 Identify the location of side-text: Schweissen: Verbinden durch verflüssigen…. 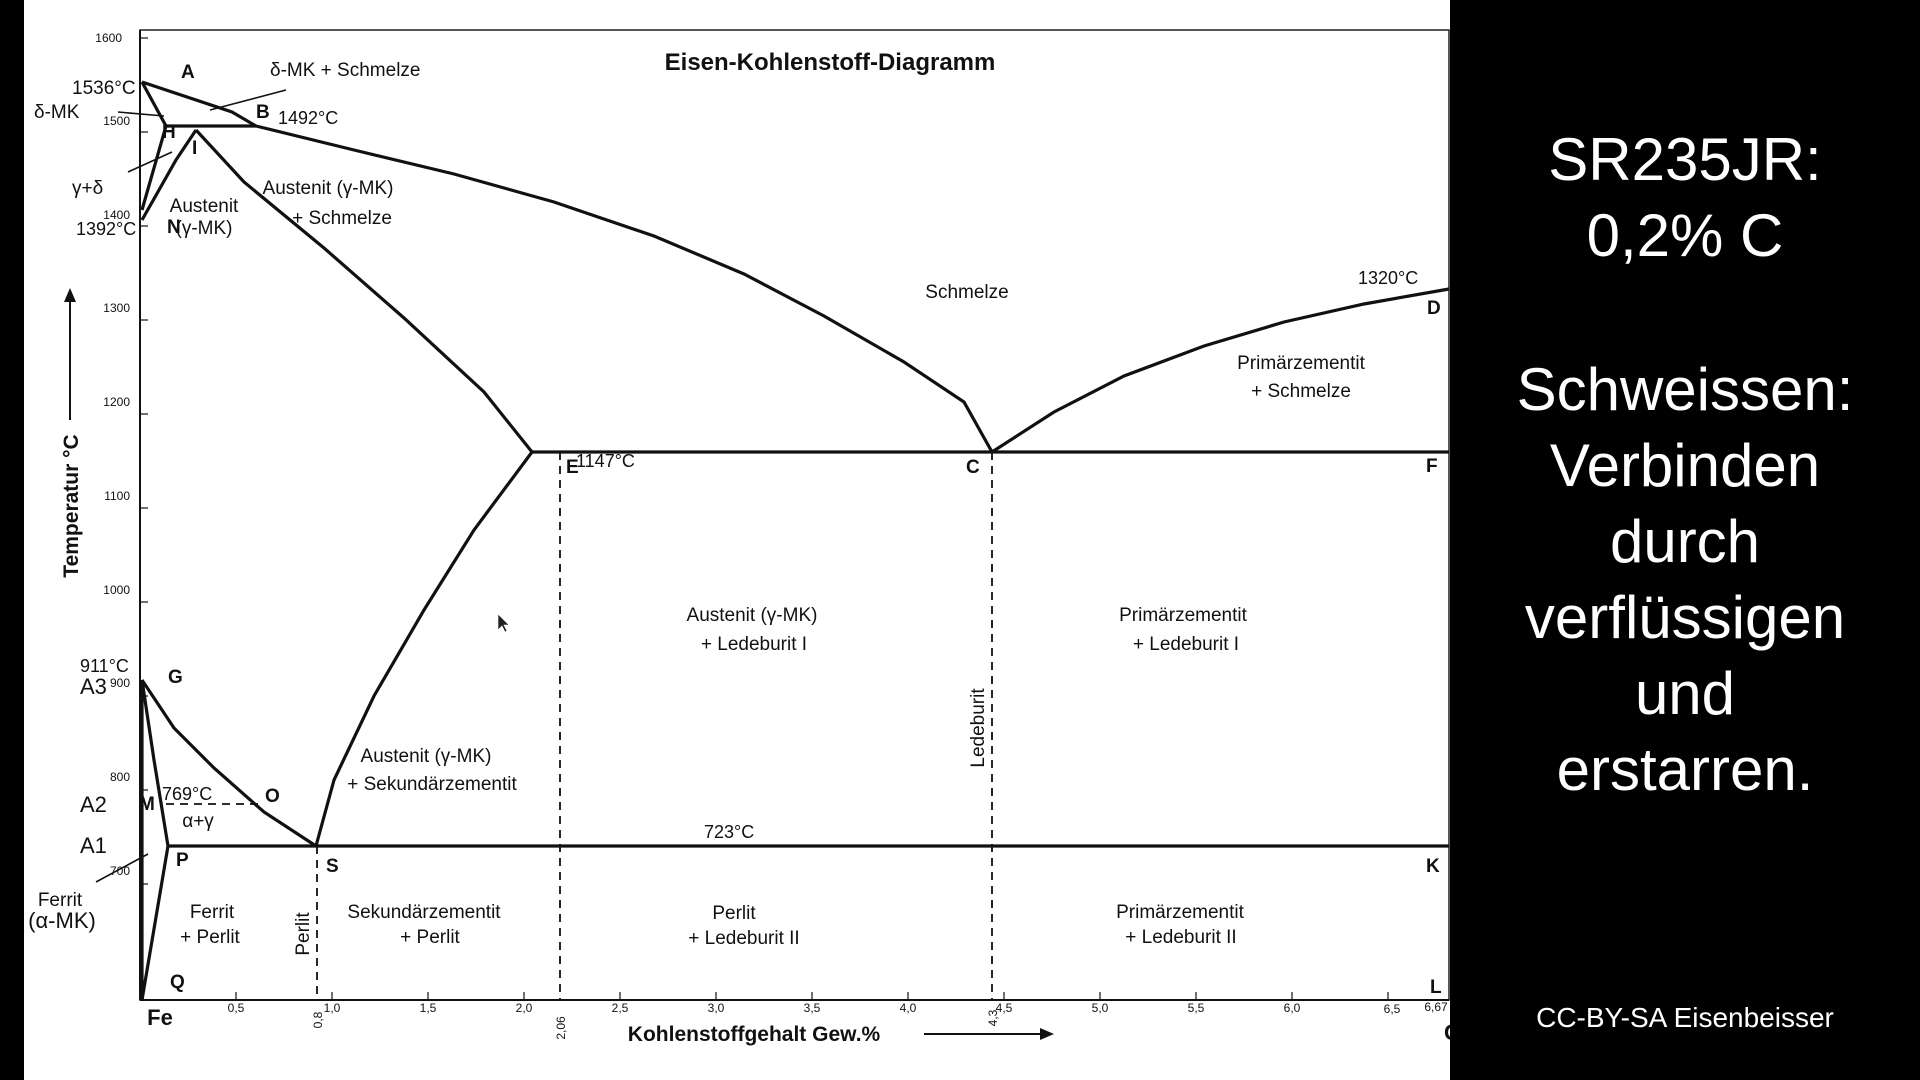
(1685, 579).